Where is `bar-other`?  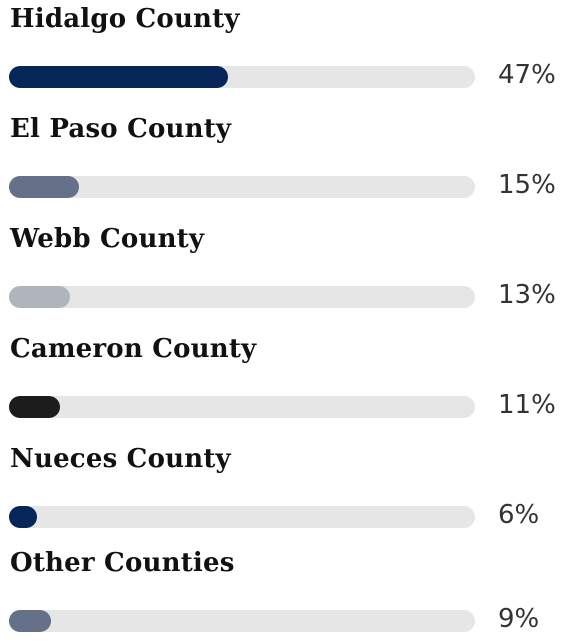
bar-other is located at coordinates (30, 621).